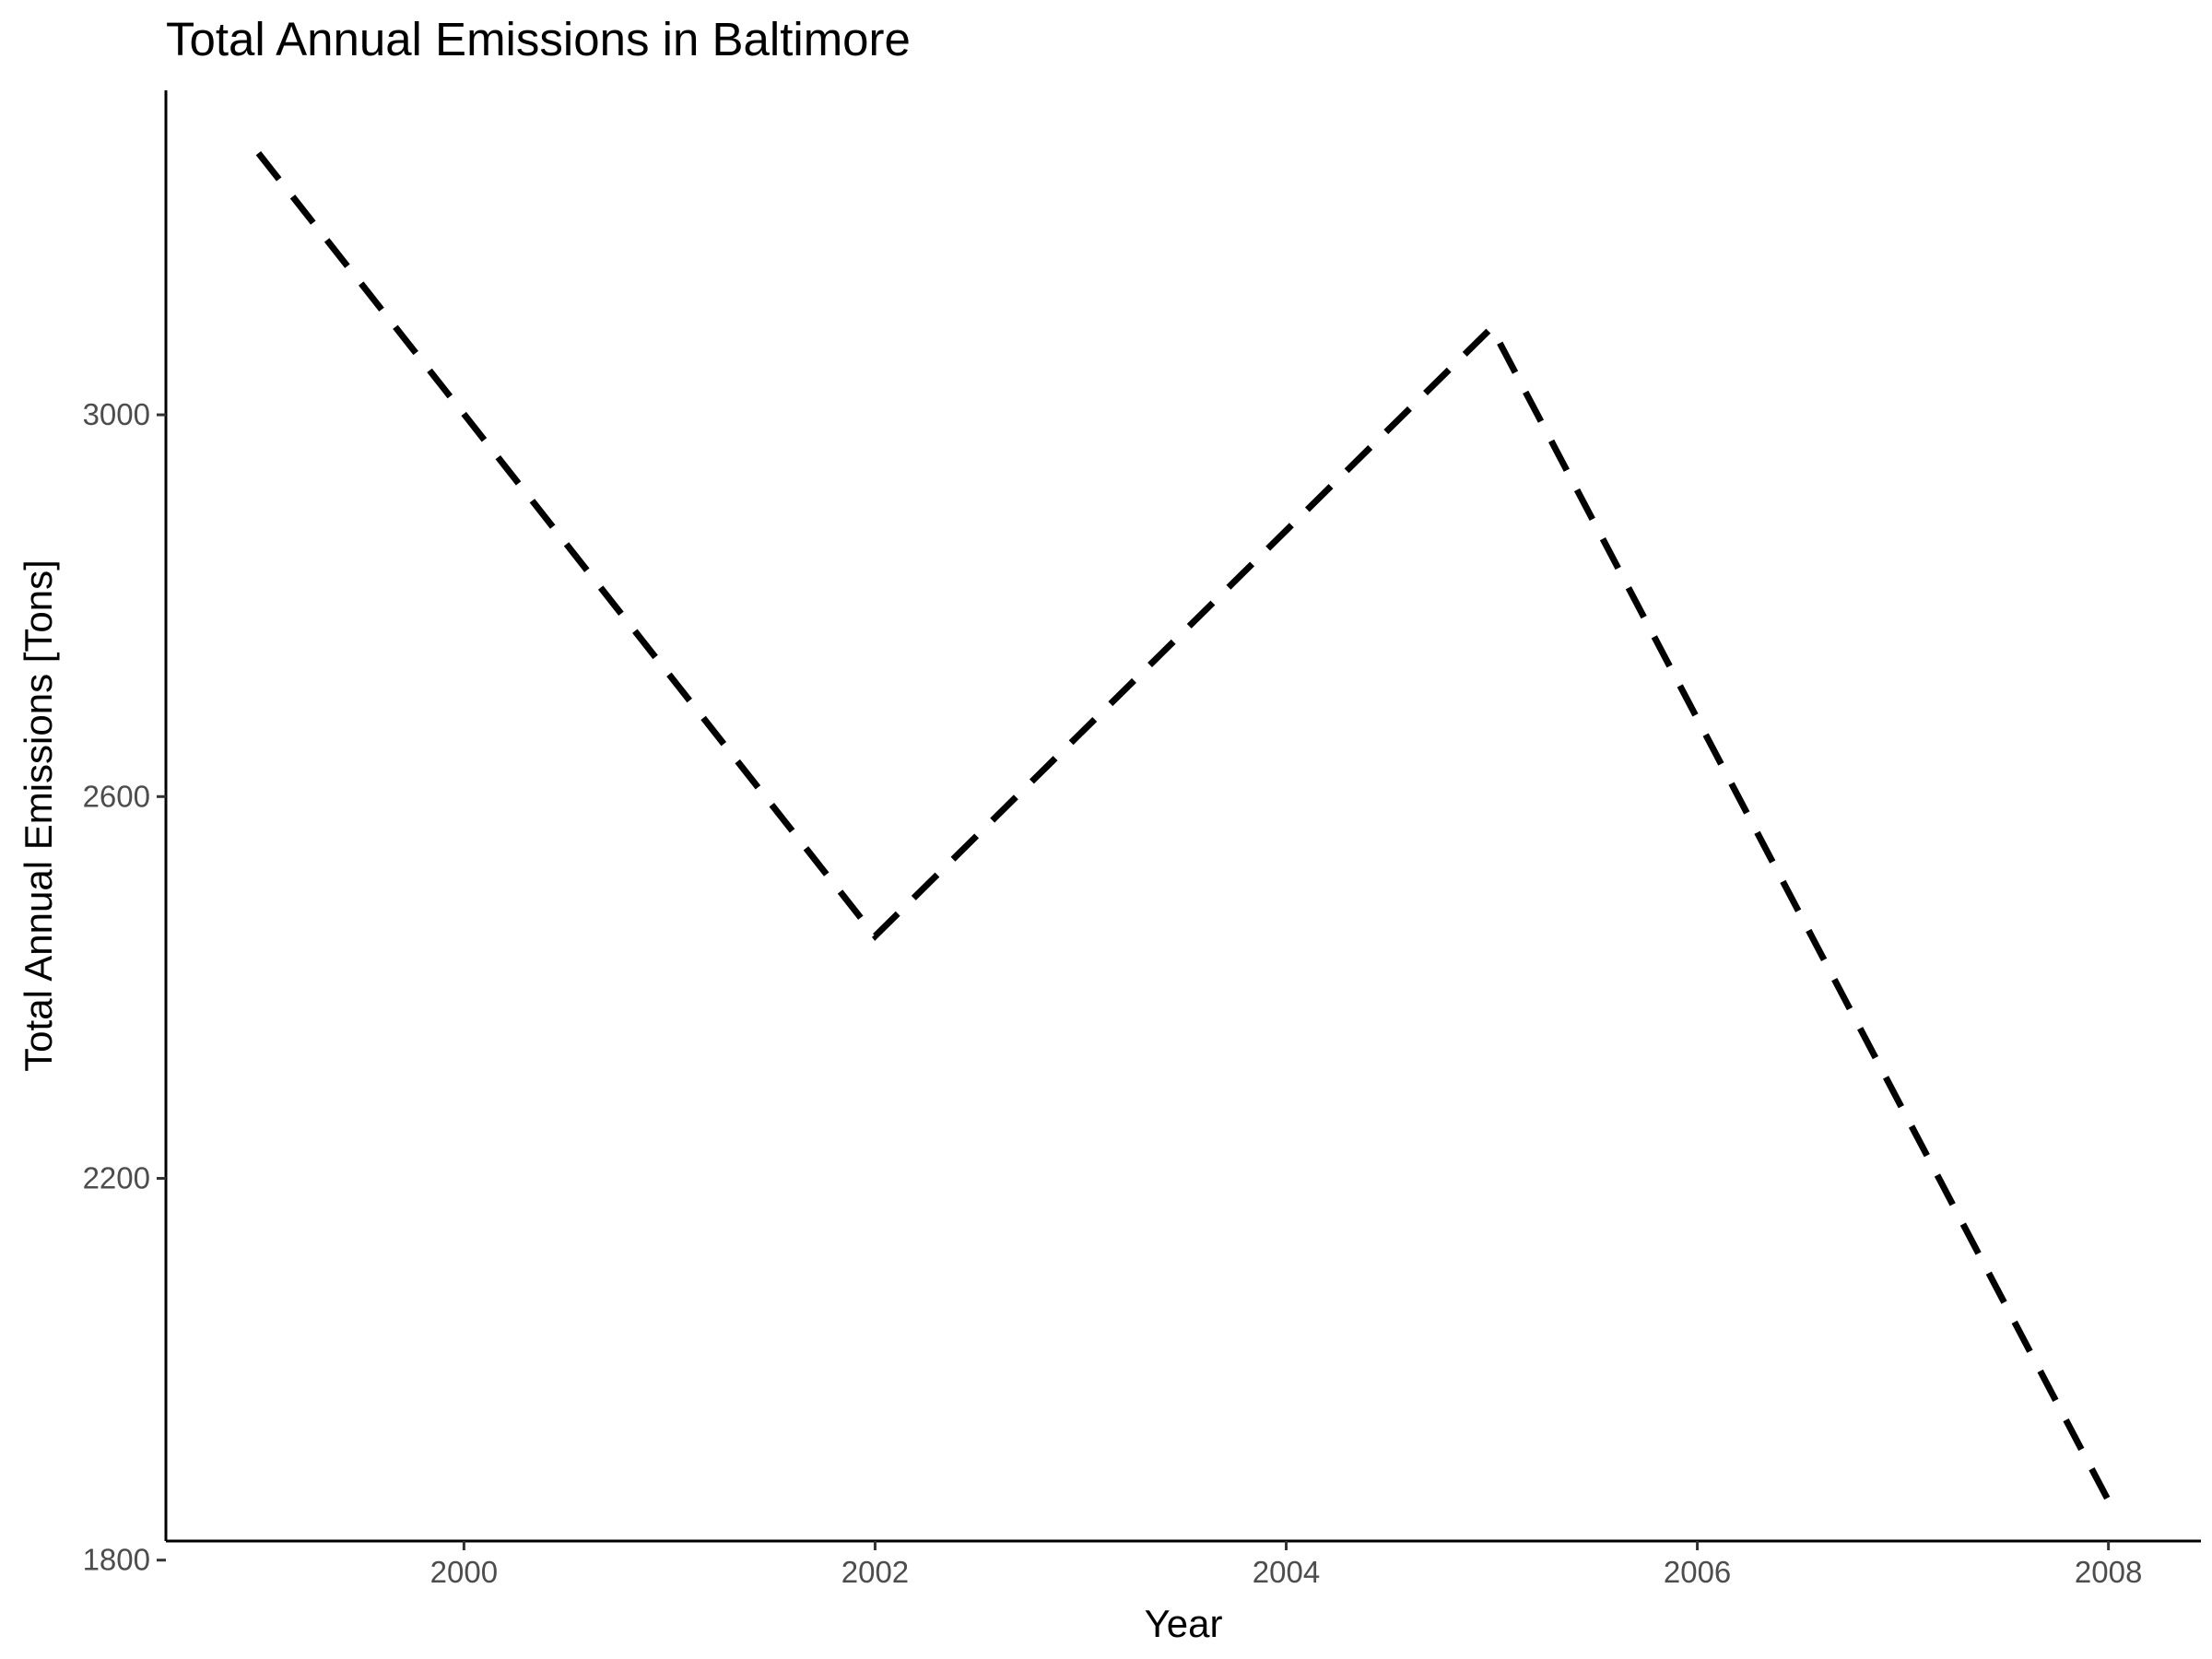 This screenshot has width=2212, height=1659. Describe the element at coordinates (124, 987) in the screenshot. I see `y-axis-ticks: 1800 2200 2600 3000` at that location.